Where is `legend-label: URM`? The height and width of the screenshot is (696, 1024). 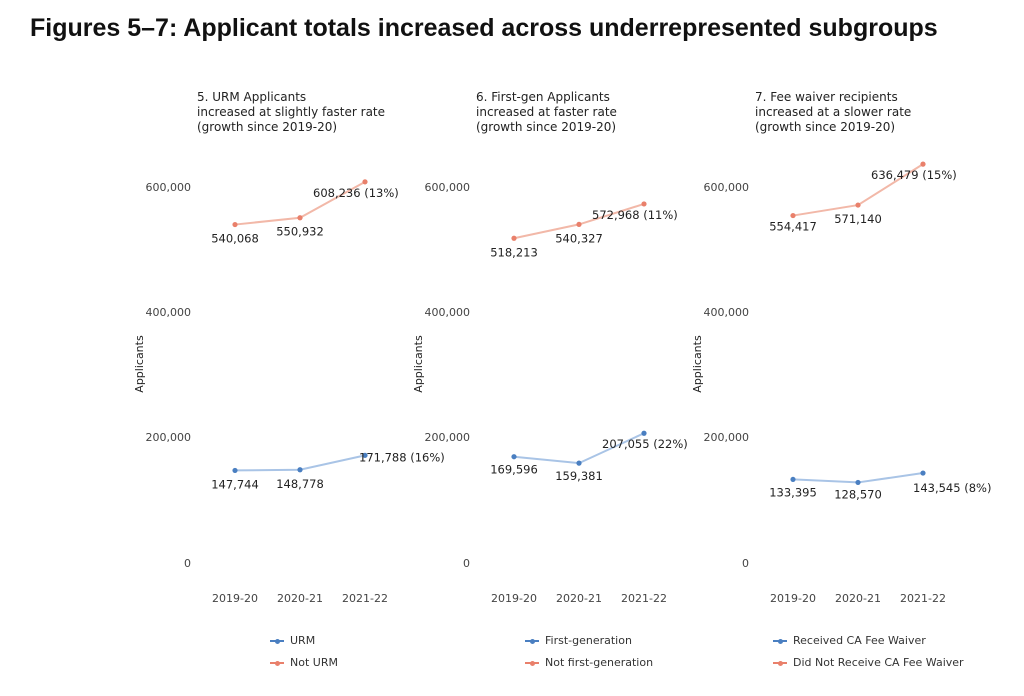
legend-label: URM is located at coordinates (303, 640).